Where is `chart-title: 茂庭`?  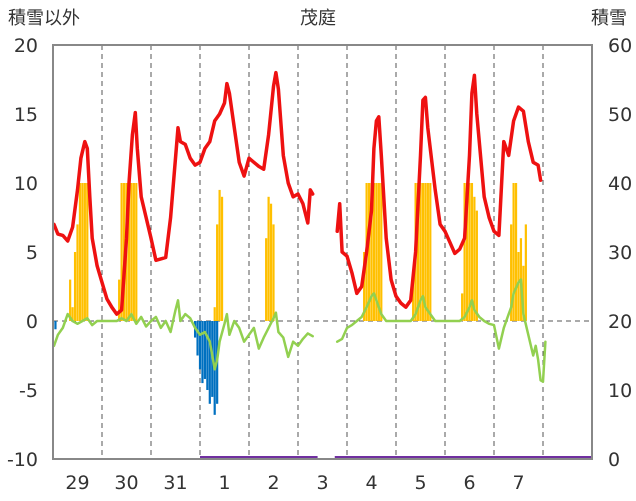
chart-title: 茂庭 is located at coordinates (318, 18).